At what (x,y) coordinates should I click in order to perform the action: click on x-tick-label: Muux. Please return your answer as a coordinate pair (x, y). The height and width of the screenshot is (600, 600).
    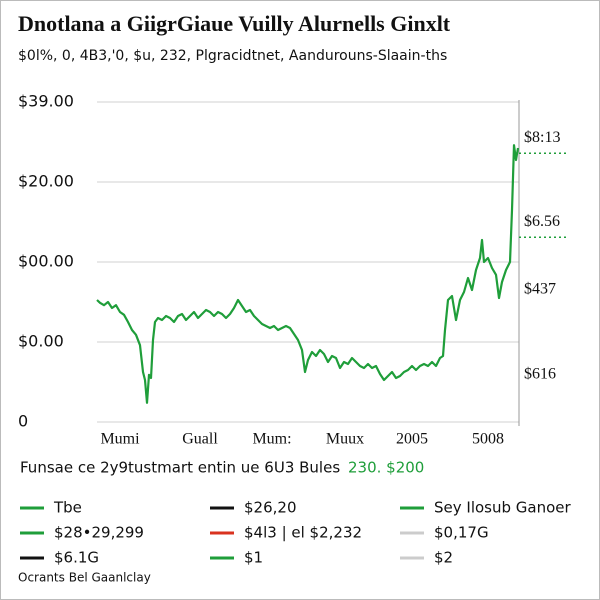
    Looking at the image, I should click on (345, 439).